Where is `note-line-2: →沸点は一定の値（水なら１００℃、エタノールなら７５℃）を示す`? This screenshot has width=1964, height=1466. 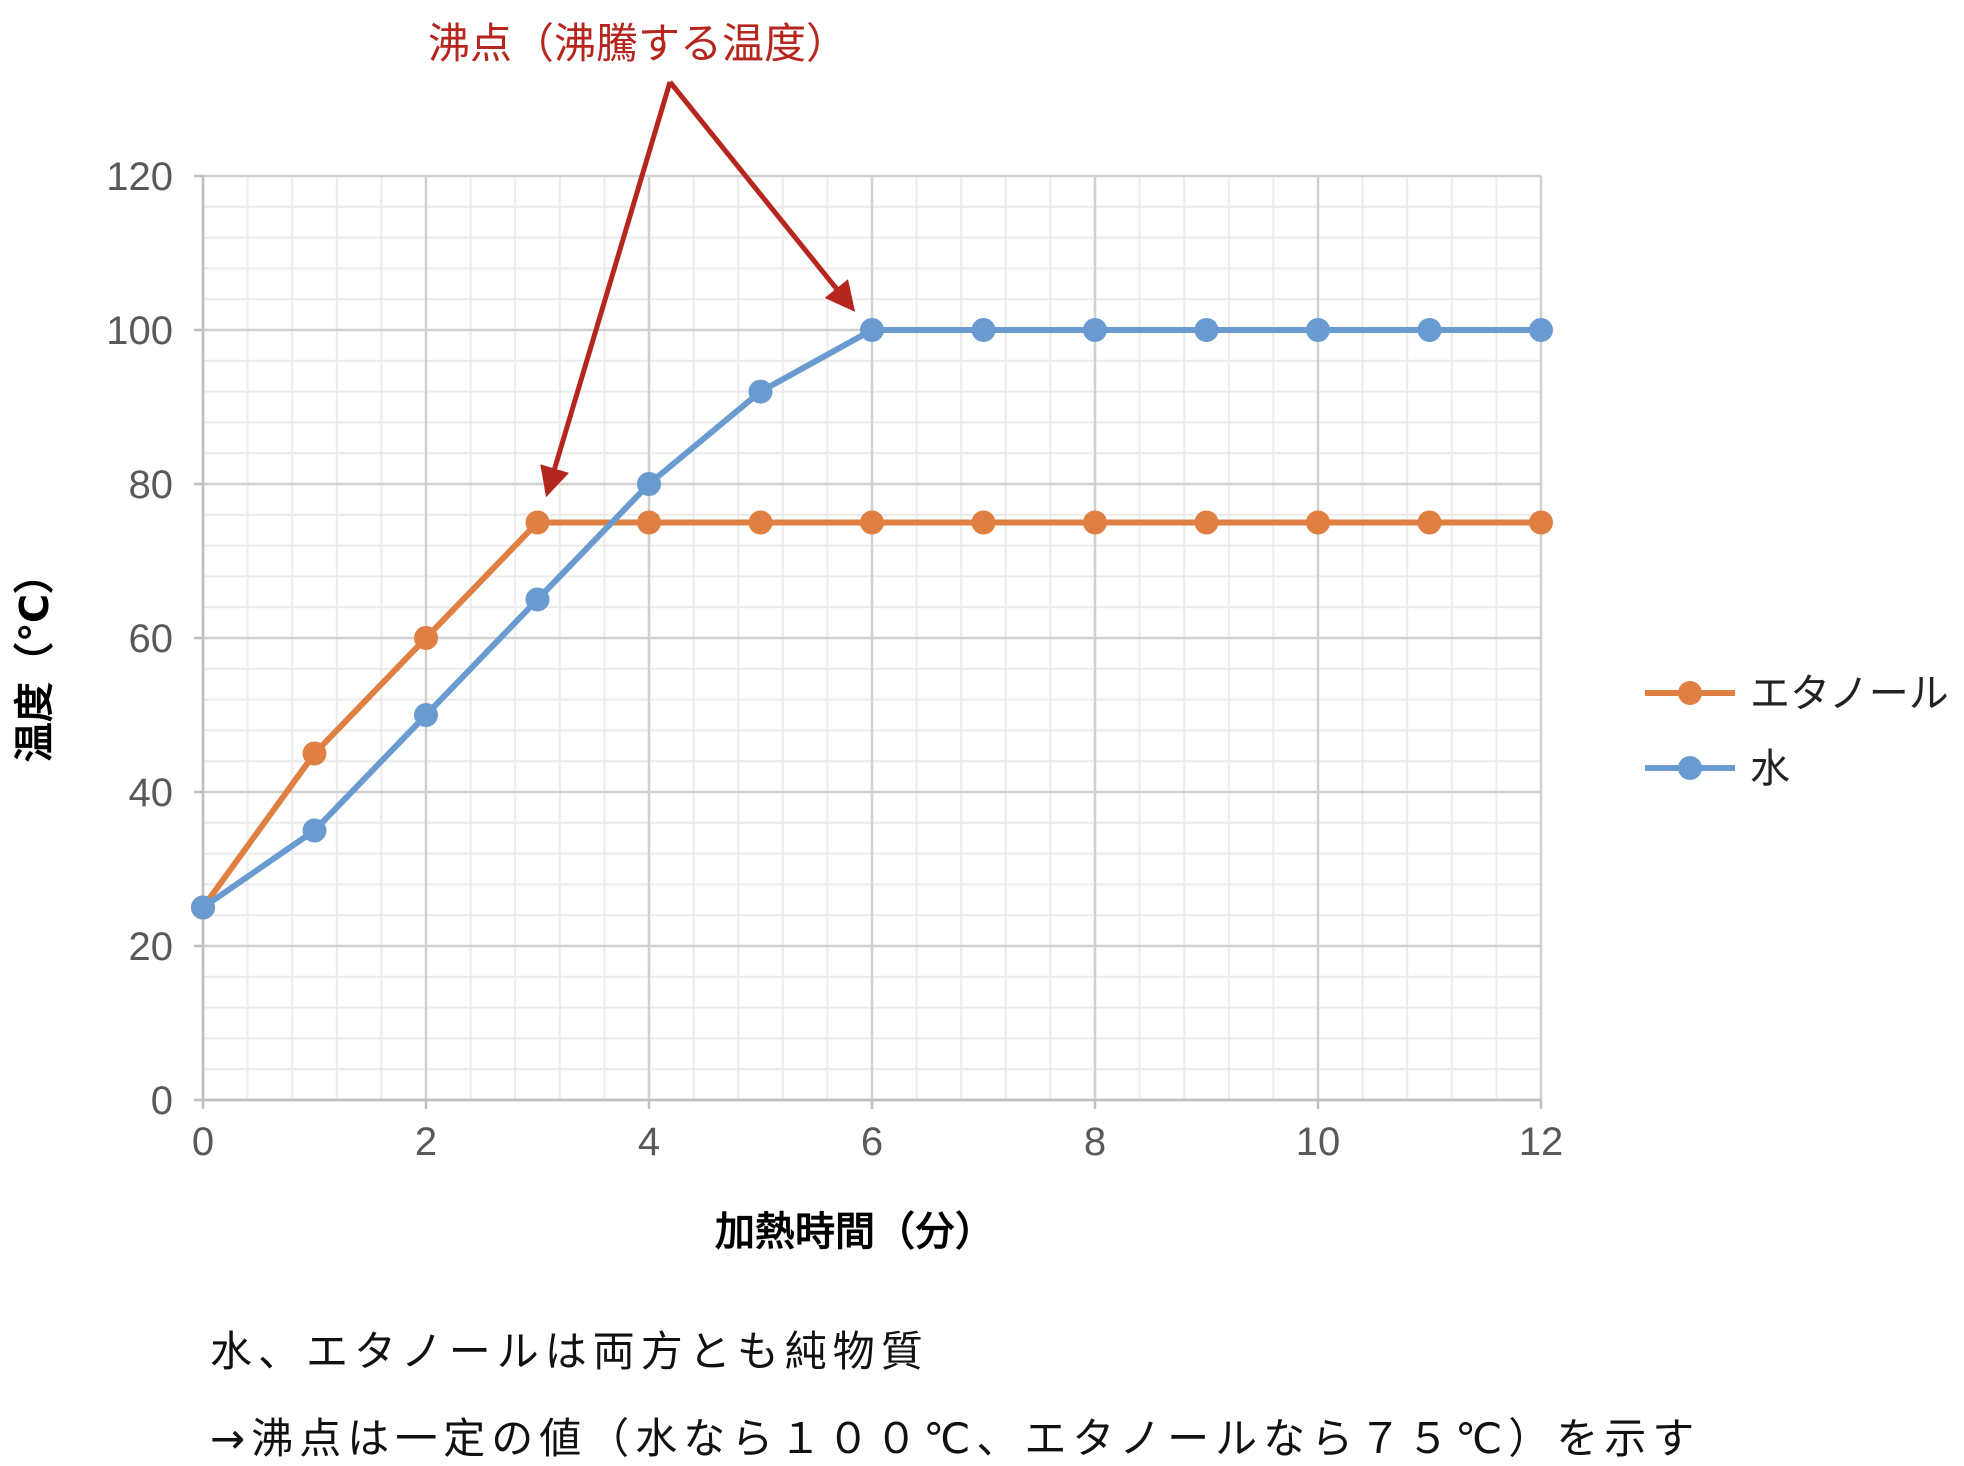 note-line-2: →沸点は一定の値（水なら１００℃、エタノールなら７５℃）を示す is located at coordinates (955, 1438).